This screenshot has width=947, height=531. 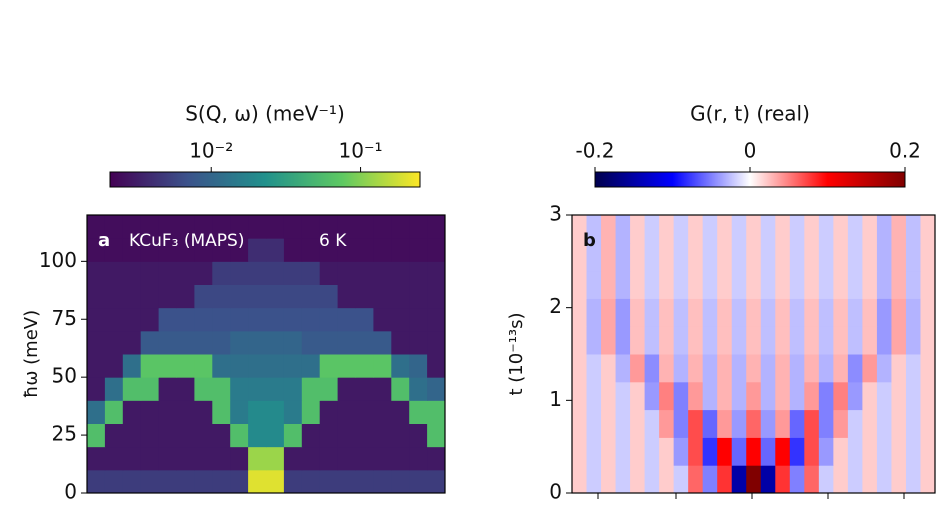 I want to click on y-tick-label: 100, so click(x=58, y=260).